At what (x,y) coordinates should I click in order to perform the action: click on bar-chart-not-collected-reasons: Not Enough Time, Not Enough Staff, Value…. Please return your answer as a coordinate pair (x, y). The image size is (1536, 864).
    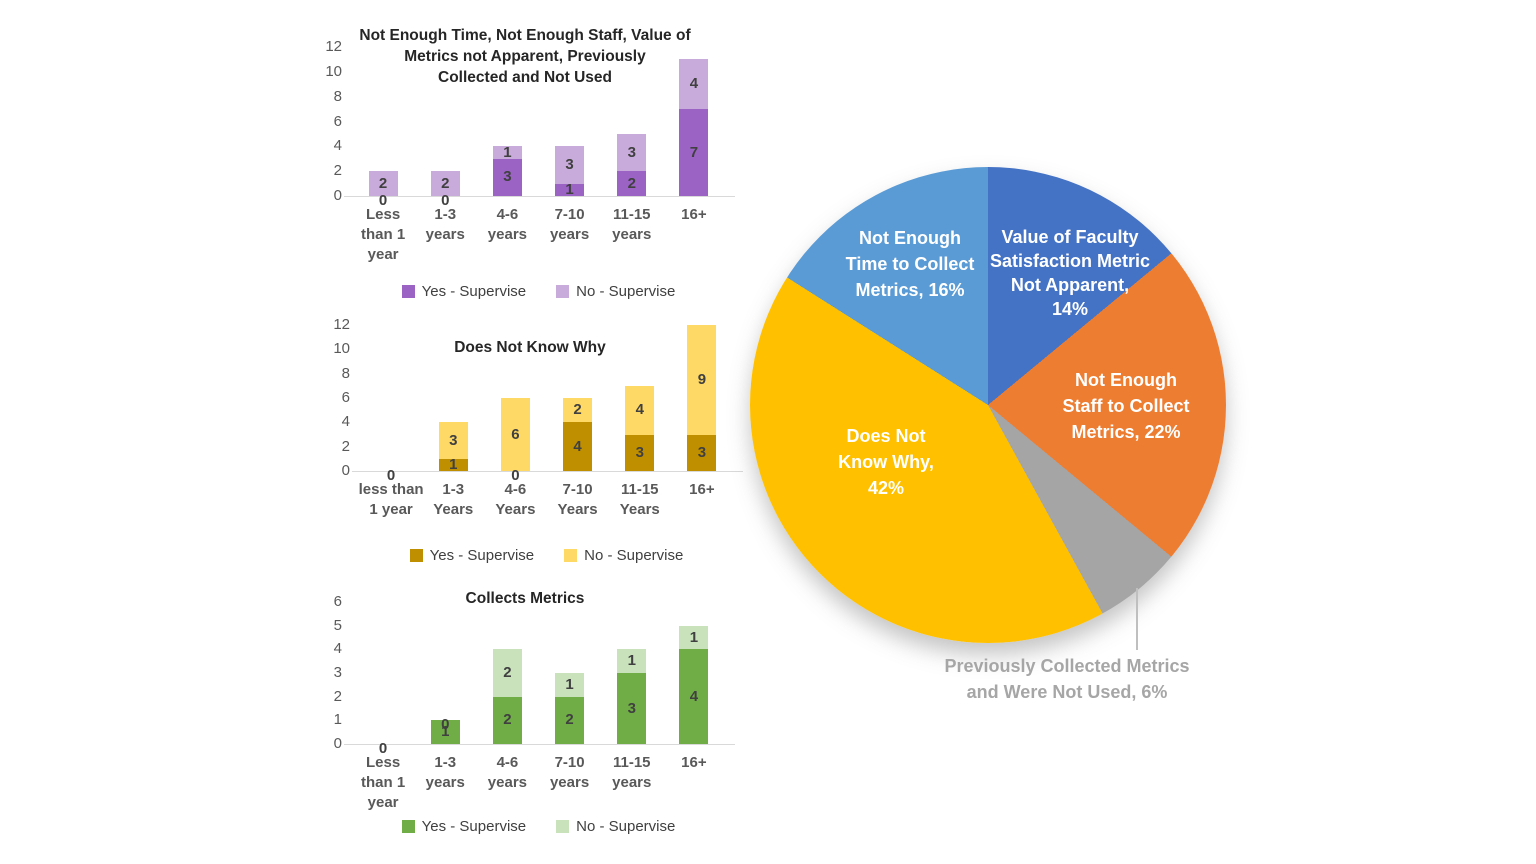
    Looking at the image, I should click on (527, 170).